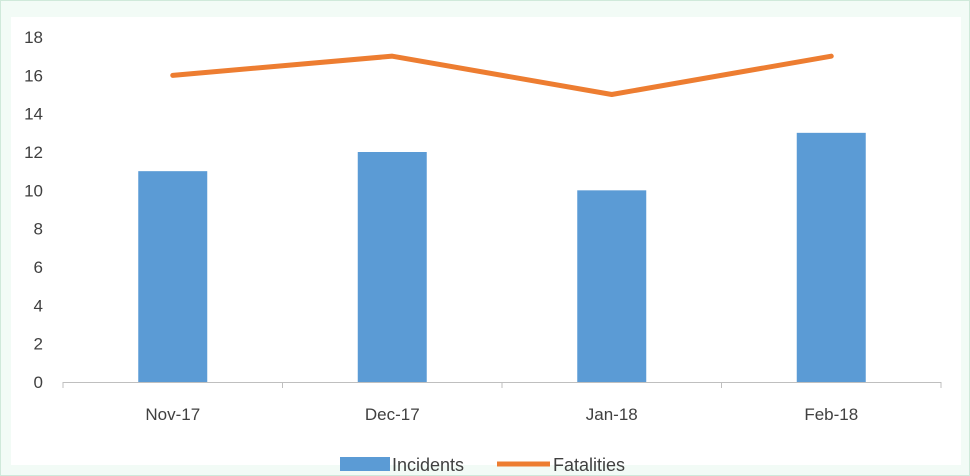  What do you see at coordinates (38, 229) in the screenshot?
I see `y-tick-label: 8` at bounding box center [38, 229].